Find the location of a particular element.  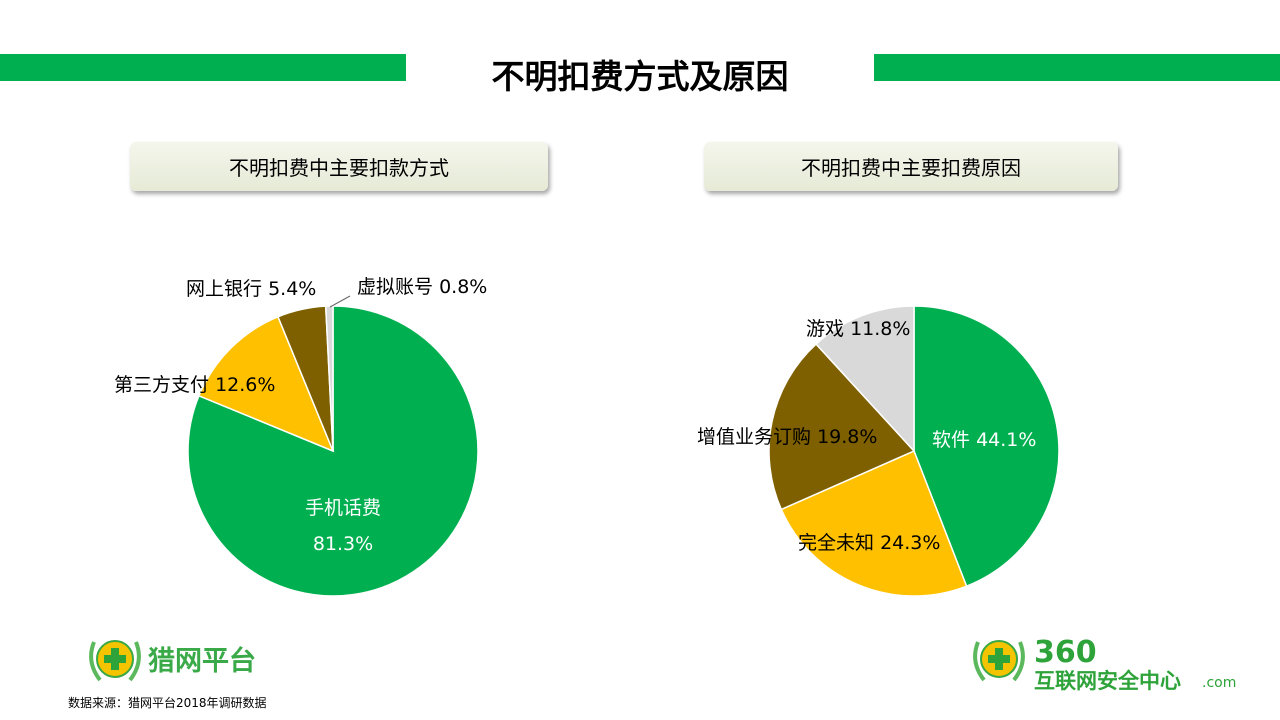

value-text: 19.8% is located at coordinates (847, 437).